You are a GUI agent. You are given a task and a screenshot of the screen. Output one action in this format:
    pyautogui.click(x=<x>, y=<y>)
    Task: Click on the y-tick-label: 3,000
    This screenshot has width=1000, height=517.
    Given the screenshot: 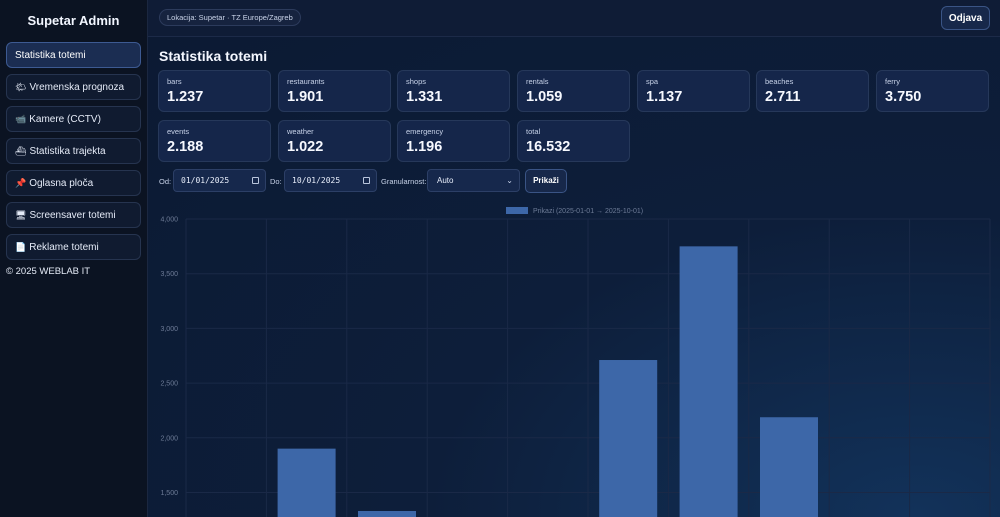 What is the action you would take?
    pyautogui.click(x=169, y=329)
    